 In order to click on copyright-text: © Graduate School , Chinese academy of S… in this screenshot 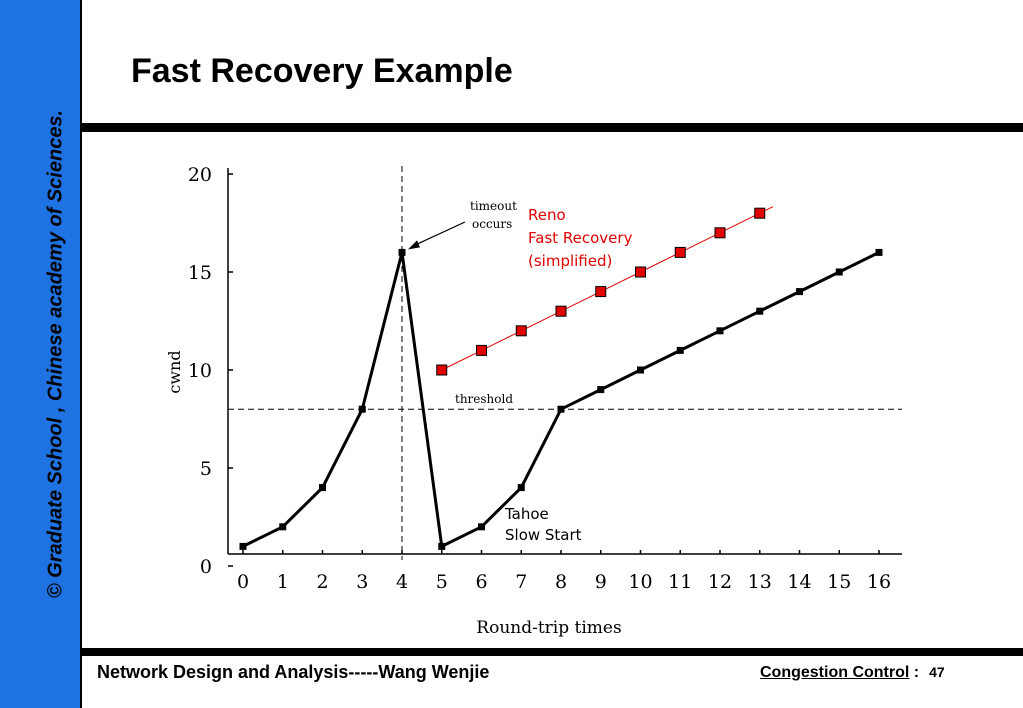, I will do `click(55, 354)`.